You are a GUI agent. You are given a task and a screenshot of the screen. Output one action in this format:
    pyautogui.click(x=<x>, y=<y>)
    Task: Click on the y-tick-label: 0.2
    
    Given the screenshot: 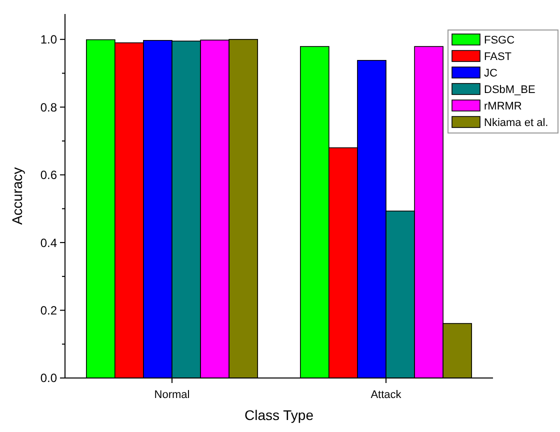 What is the action you would take?
    pyautogui.click(x=49, y=310)
    